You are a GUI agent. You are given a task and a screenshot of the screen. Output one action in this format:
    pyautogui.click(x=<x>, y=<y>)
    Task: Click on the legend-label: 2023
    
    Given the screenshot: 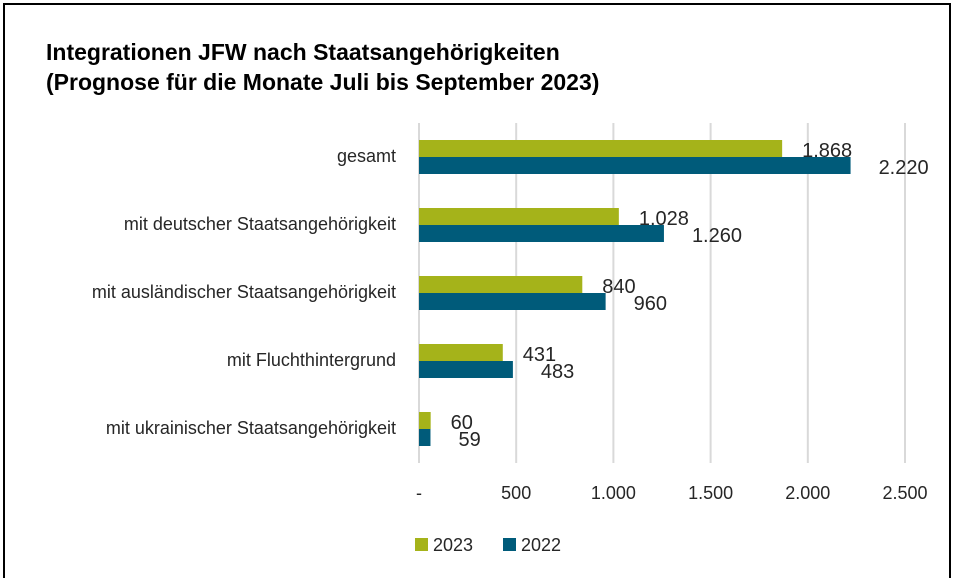 What is the action you would take?
    pyautogui.click(x=453, y=545)
    